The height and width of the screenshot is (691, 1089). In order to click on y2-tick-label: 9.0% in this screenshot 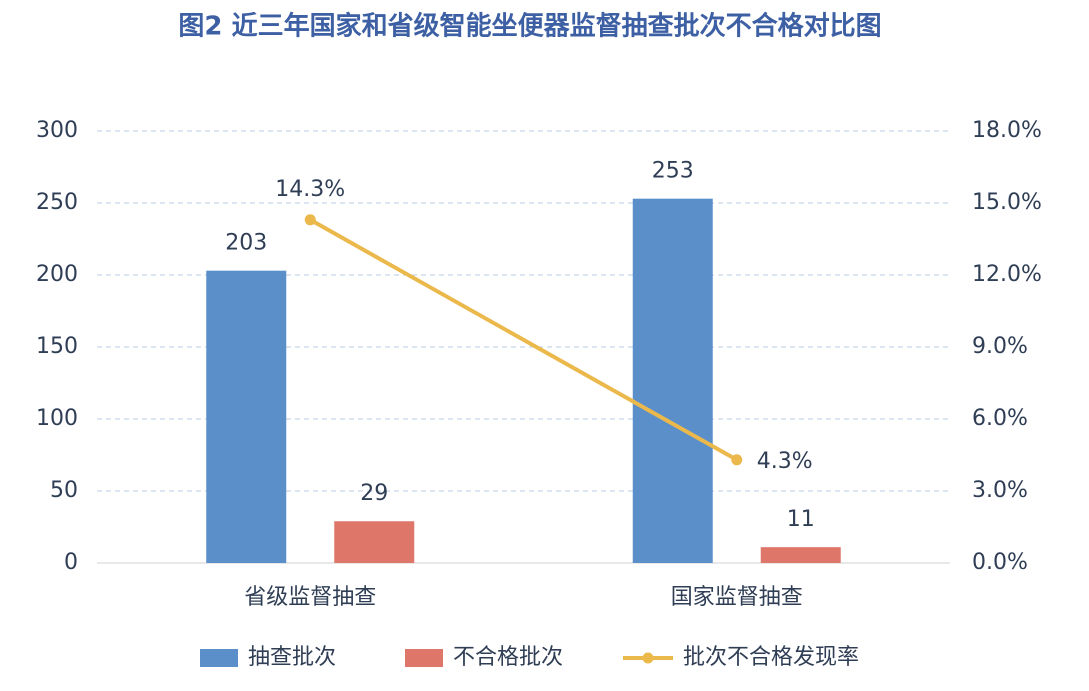, I will do `click(1000, 346)`.